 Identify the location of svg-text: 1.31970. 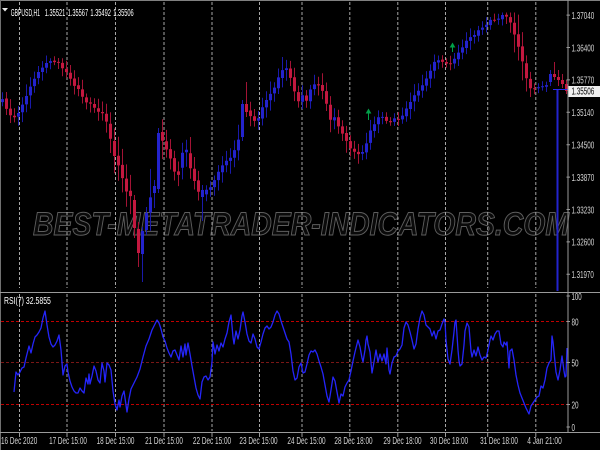
(583, 275).